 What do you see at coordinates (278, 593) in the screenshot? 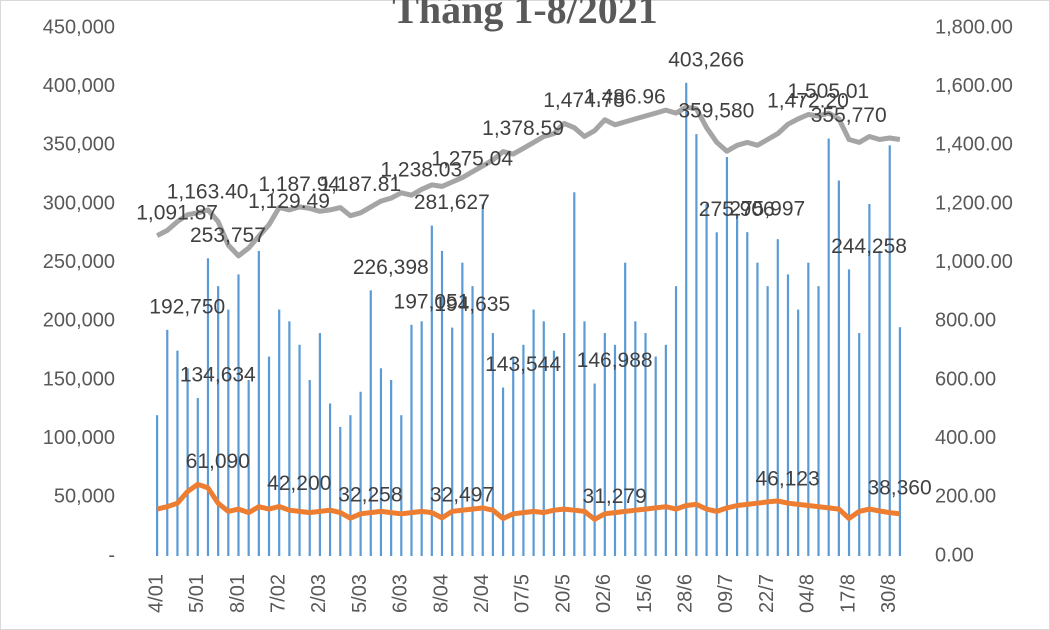
I see `x-tick-label: 7/02` at bounding box center [278, 593].